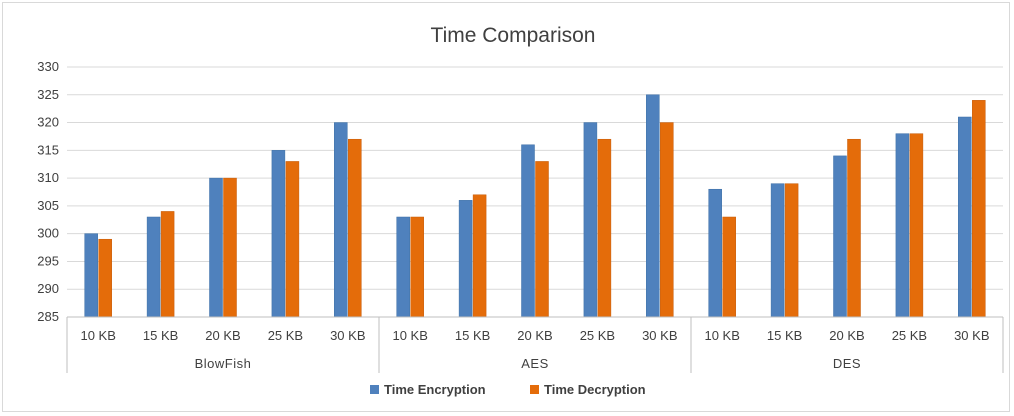 This screenshot has height=416, width=1014. I want to click on y-tick-label: 315, so click(48, 149).